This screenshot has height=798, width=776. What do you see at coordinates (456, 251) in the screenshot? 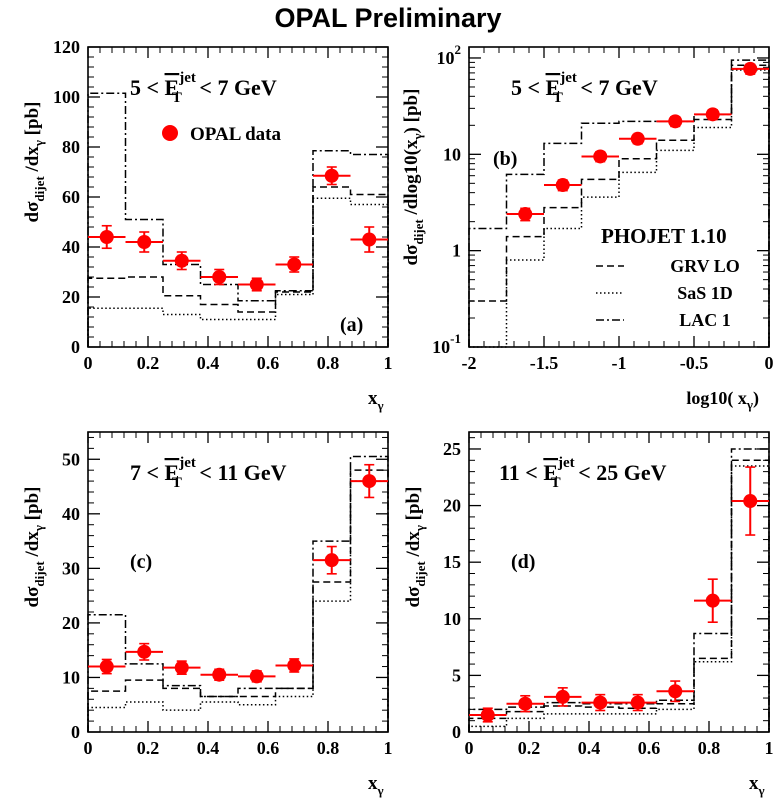
I see `y-tick-label: 1` at bounding box center [456, 251].